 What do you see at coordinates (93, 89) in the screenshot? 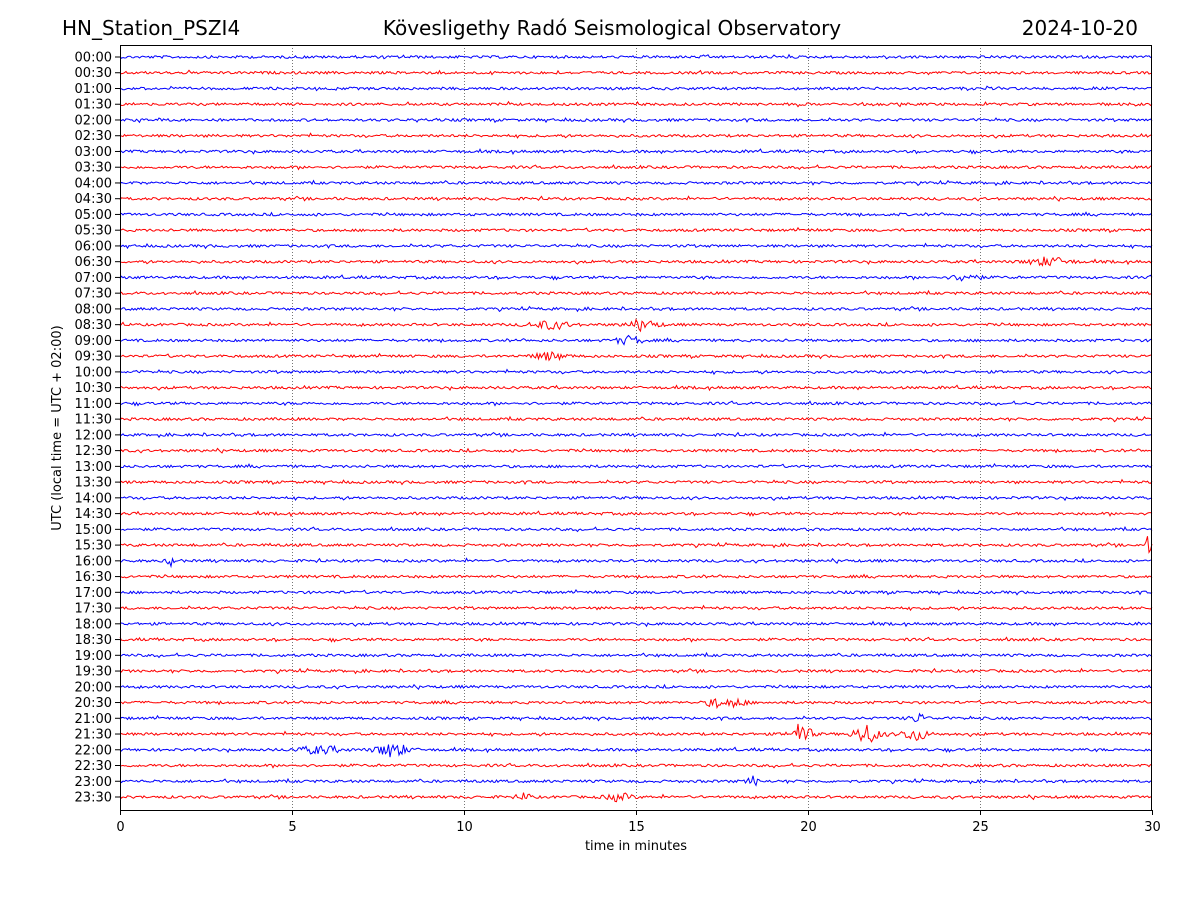
I see `y-tick-label: 01:00` at bounding box center [93, 89].